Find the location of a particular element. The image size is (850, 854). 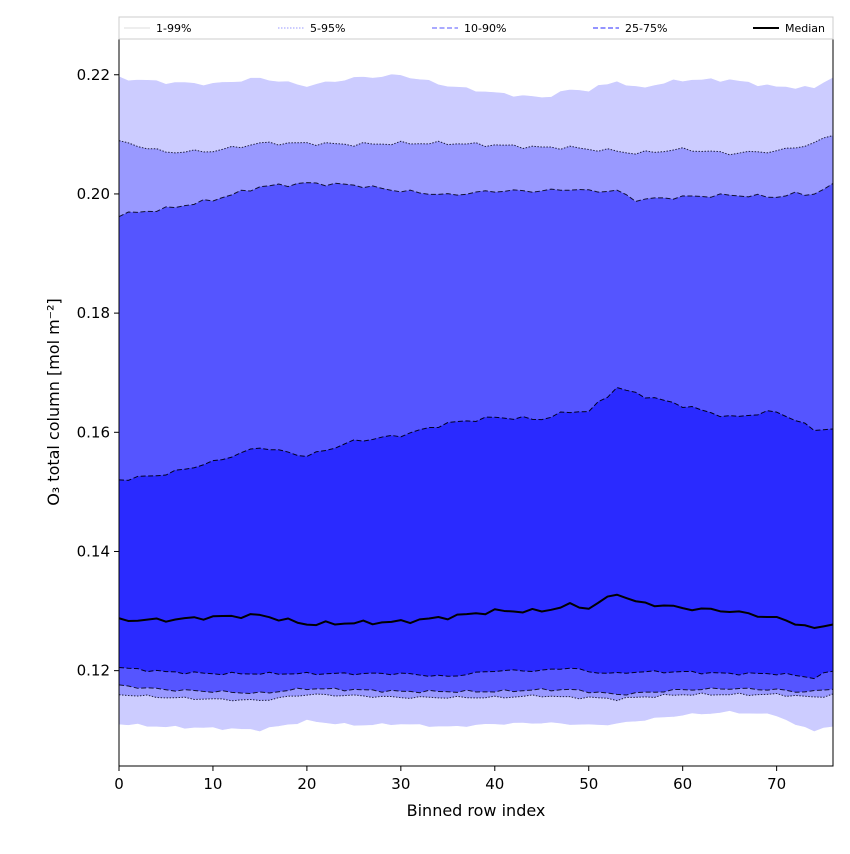

x-tick-label: 10 is located at coordinates (212, 784).